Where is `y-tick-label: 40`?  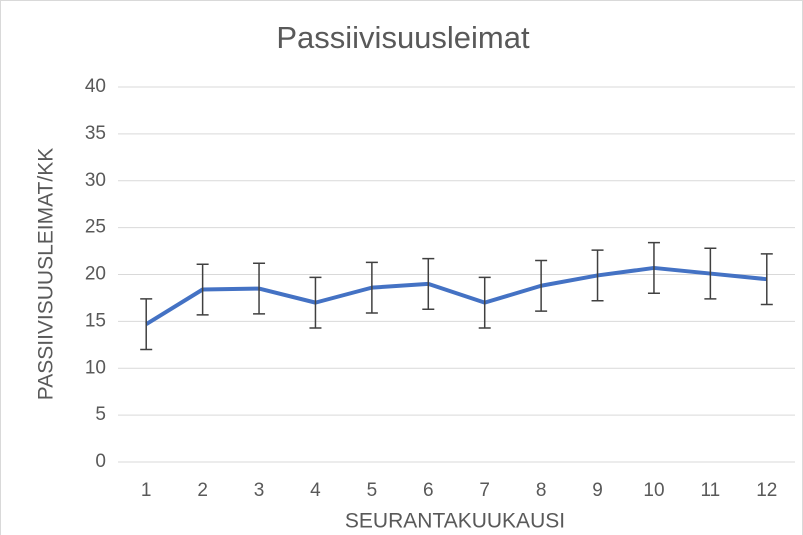
y-tick-label: 40 is located at coordinates (95, 86).